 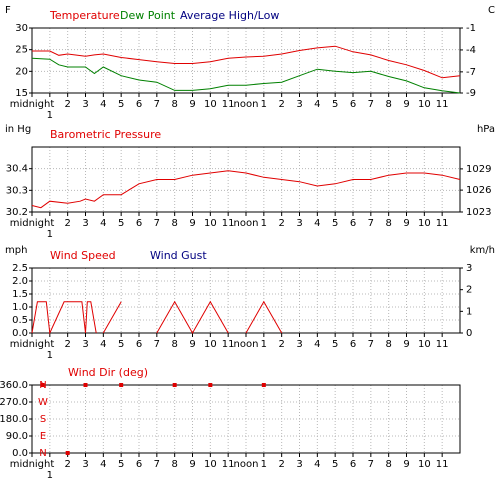 I want to click on compass-label: E, so click(x=43, y=436).